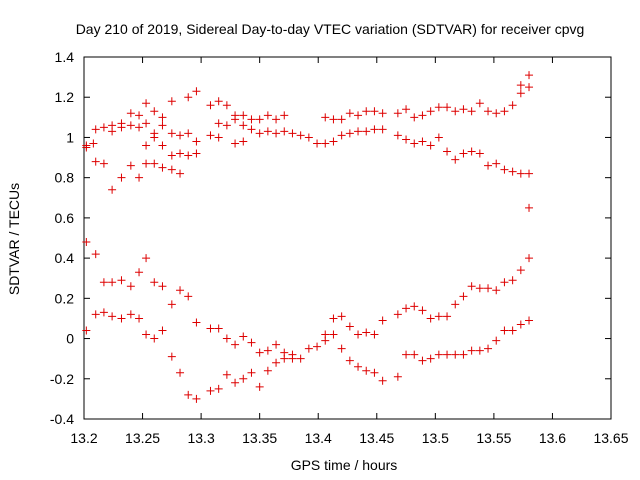 This screenshot has height=480, width=640. Describe the element at coordinates (376, 438) in the screenshot. I see `x-tick-label: 13.45` at that location.